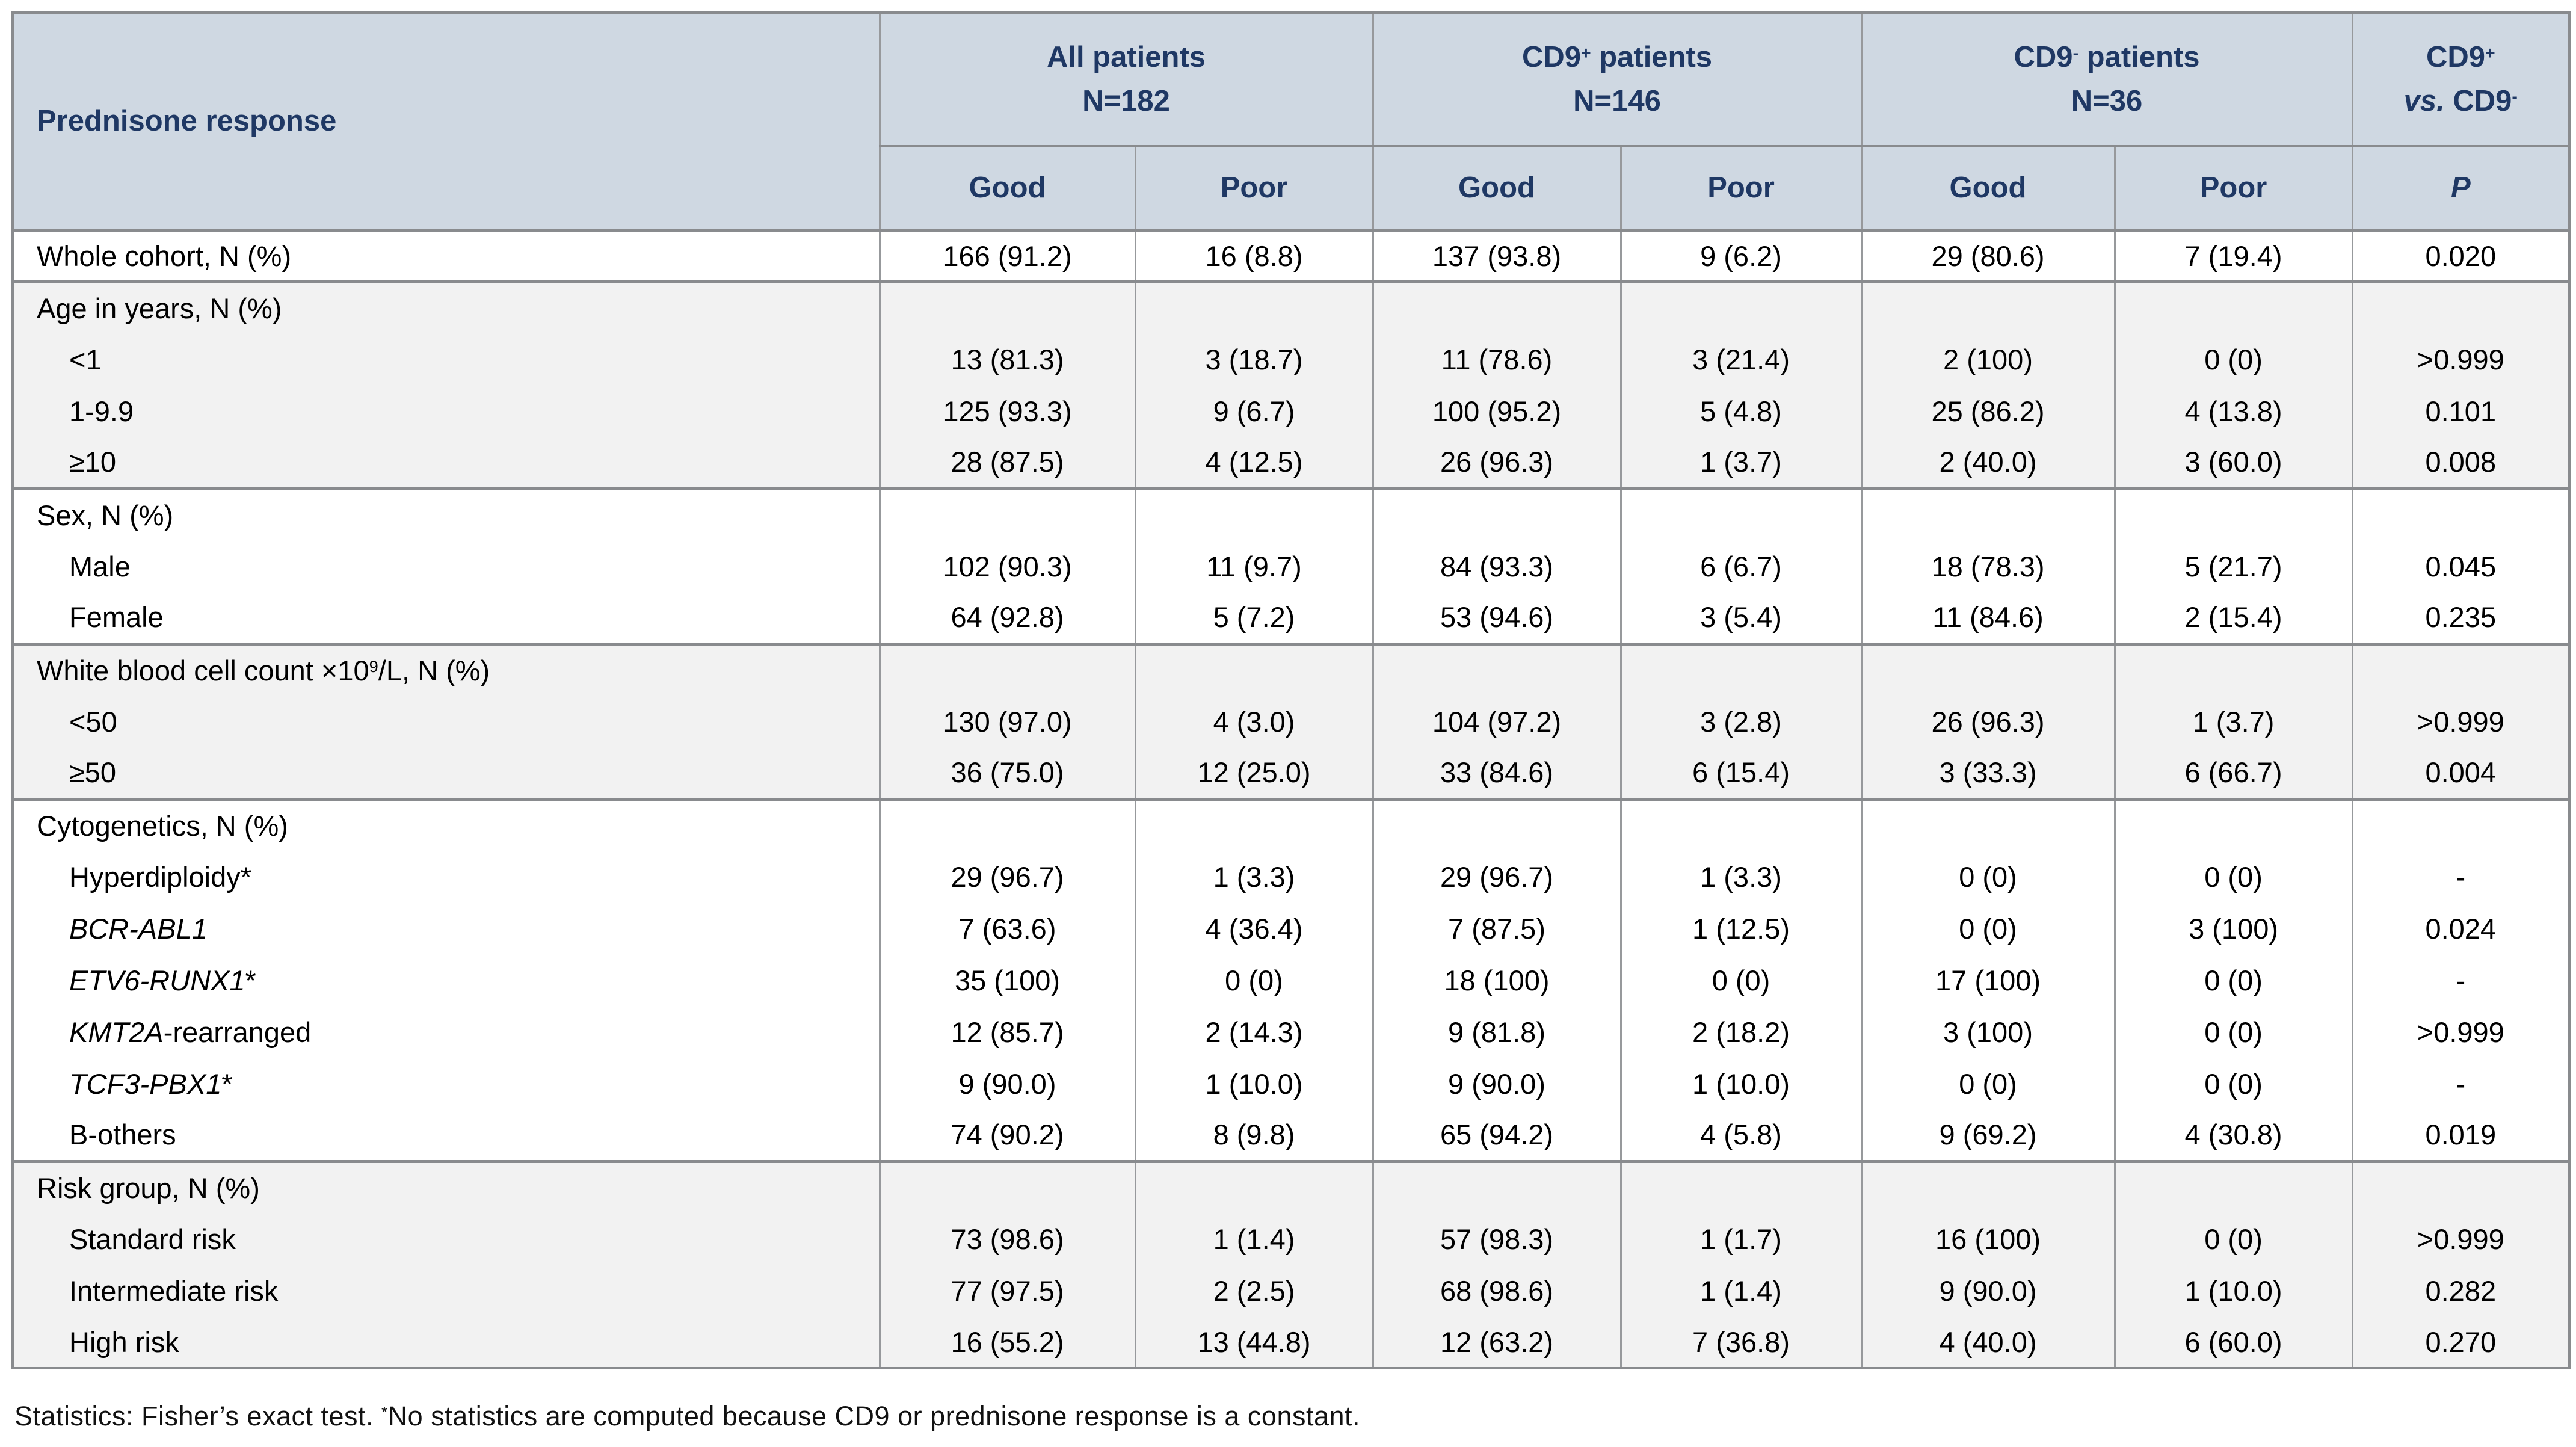 The height and width of the screenshot is (1447, 2576). What do you see at coordinates (2233, 928) in the screenshot?
I see `data-cell: 3 (100)` at bounding box center [2233, 928].